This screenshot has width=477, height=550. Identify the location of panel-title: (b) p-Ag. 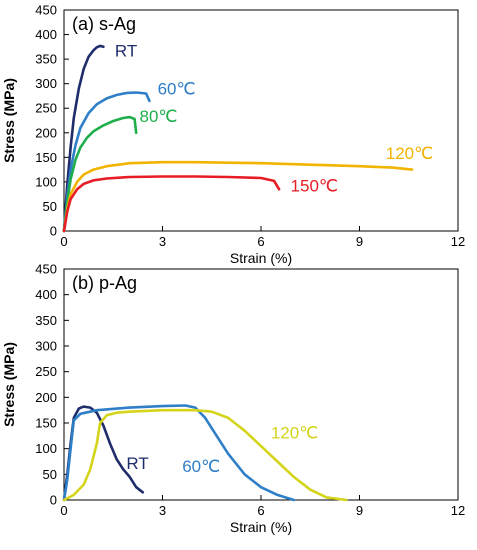
(104, 283).